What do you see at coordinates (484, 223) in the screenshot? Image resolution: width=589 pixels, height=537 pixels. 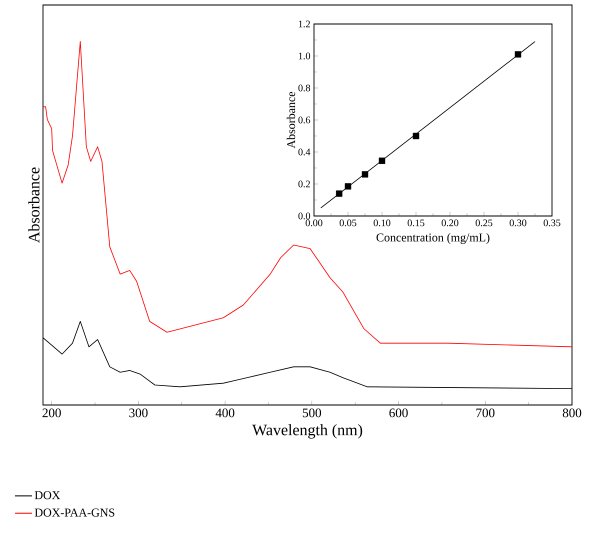 I see `x-tick-label: 0.25` at bounding box center [484, 223].